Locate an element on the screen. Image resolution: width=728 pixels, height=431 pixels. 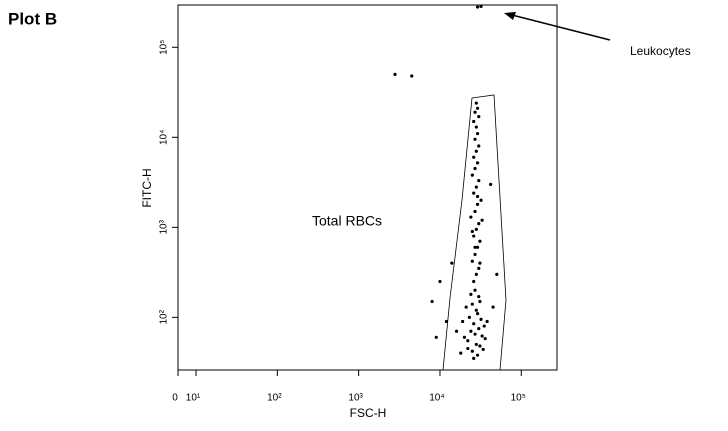
y-tick-label: 10³ is located at coordinates (164, 226).